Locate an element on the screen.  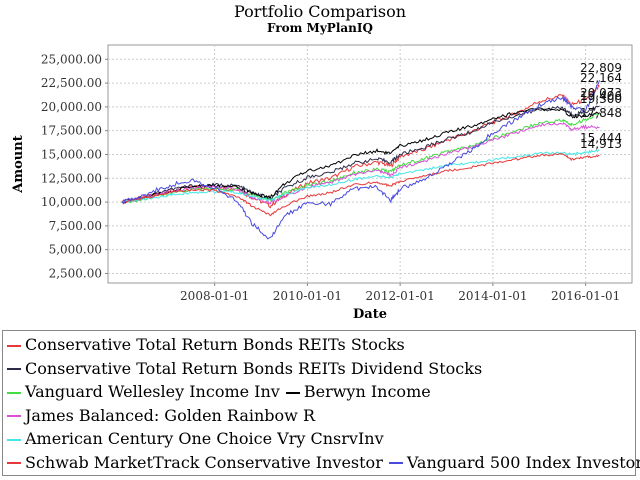
legend-label: American Century One Choice Vry CnsrvInv is located at coordinates (204, 438).